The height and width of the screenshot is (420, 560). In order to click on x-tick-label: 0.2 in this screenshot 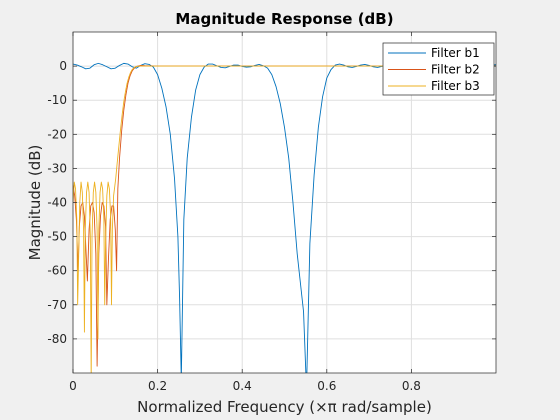, I will do `click(157, 386)`.